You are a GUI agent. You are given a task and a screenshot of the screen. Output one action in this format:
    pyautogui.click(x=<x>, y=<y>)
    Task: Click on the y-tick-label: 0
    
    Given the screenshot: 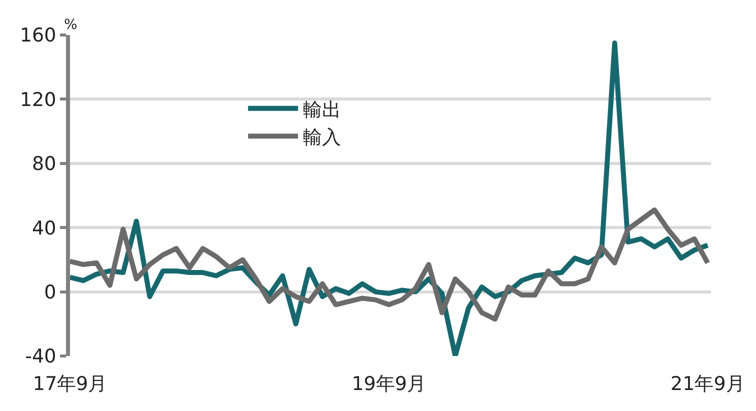 What is the action you would take?
    pyautogui.click(x=50, y=292)
    